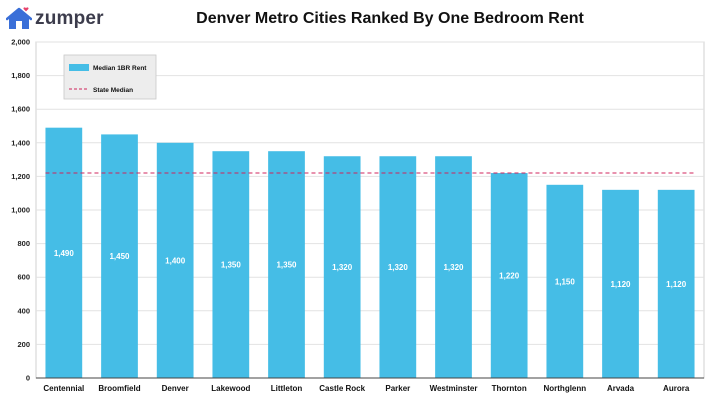  Describe the element at coordinates (69, 18) in the screenshot. I see `brand-name: zumper` at that location.